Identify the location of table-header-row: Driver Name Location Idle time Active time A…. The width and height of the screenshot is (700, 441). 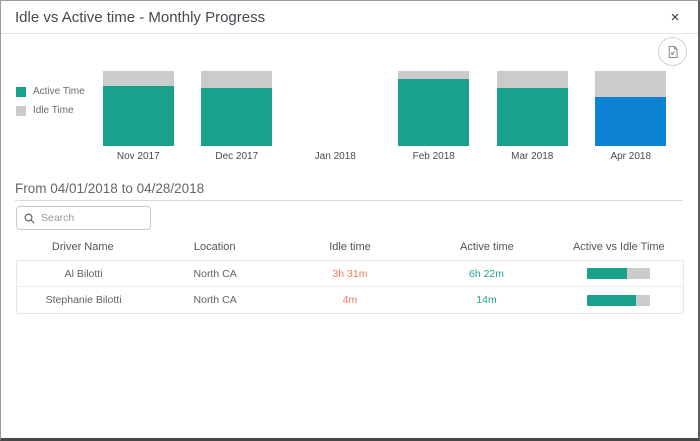
(350, 247).